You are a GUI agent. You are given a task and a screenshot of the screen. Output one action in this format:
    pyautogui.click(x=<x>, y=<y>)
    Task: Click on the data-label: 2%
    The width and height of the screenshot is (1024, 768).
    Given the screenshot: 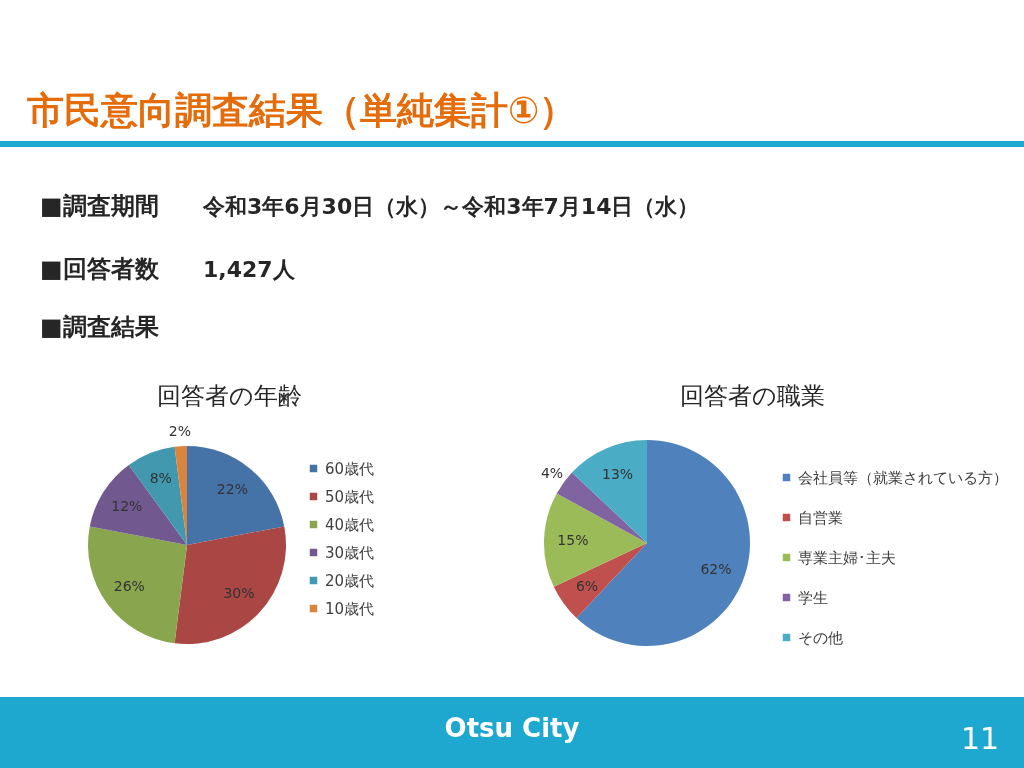 What is the action you would take?
    pyautogui.click(x=180, y=431)
    